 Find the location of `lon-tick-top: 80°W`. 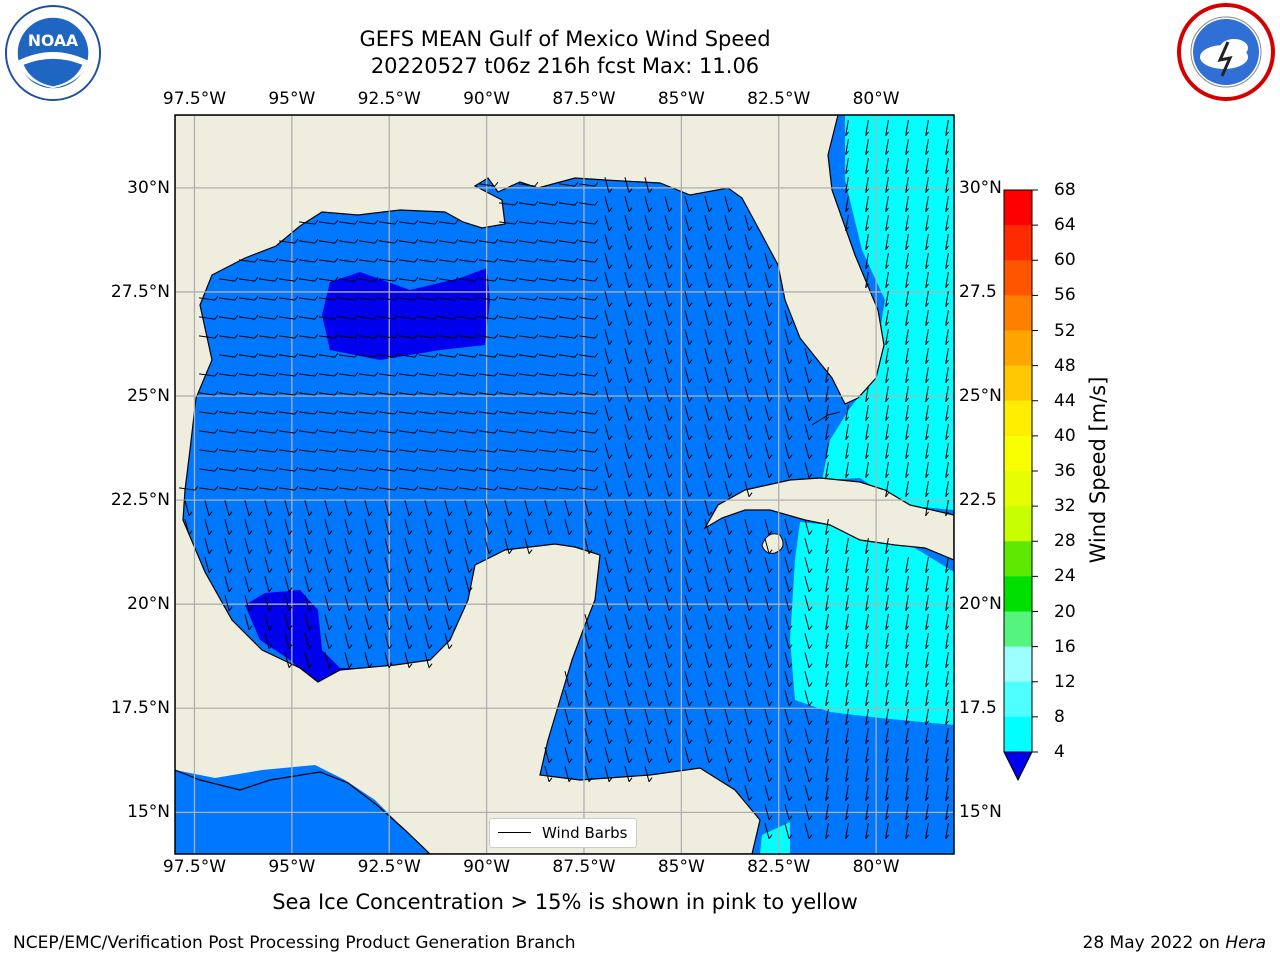

lon-tick-top: 80°W is located at coordinates (876, 99).